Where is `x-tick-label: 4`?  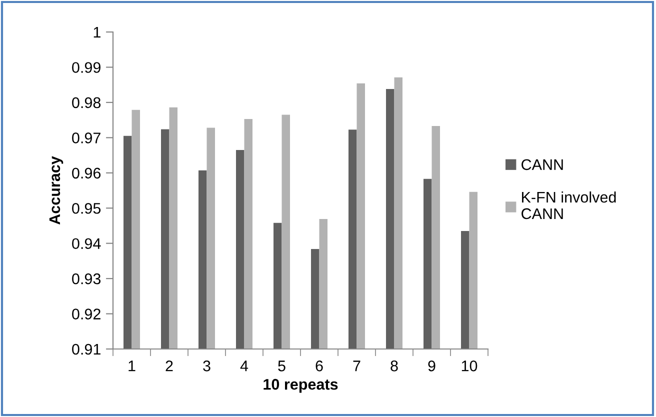 x-tick-label: 4 is located at coordinates (244, 366).